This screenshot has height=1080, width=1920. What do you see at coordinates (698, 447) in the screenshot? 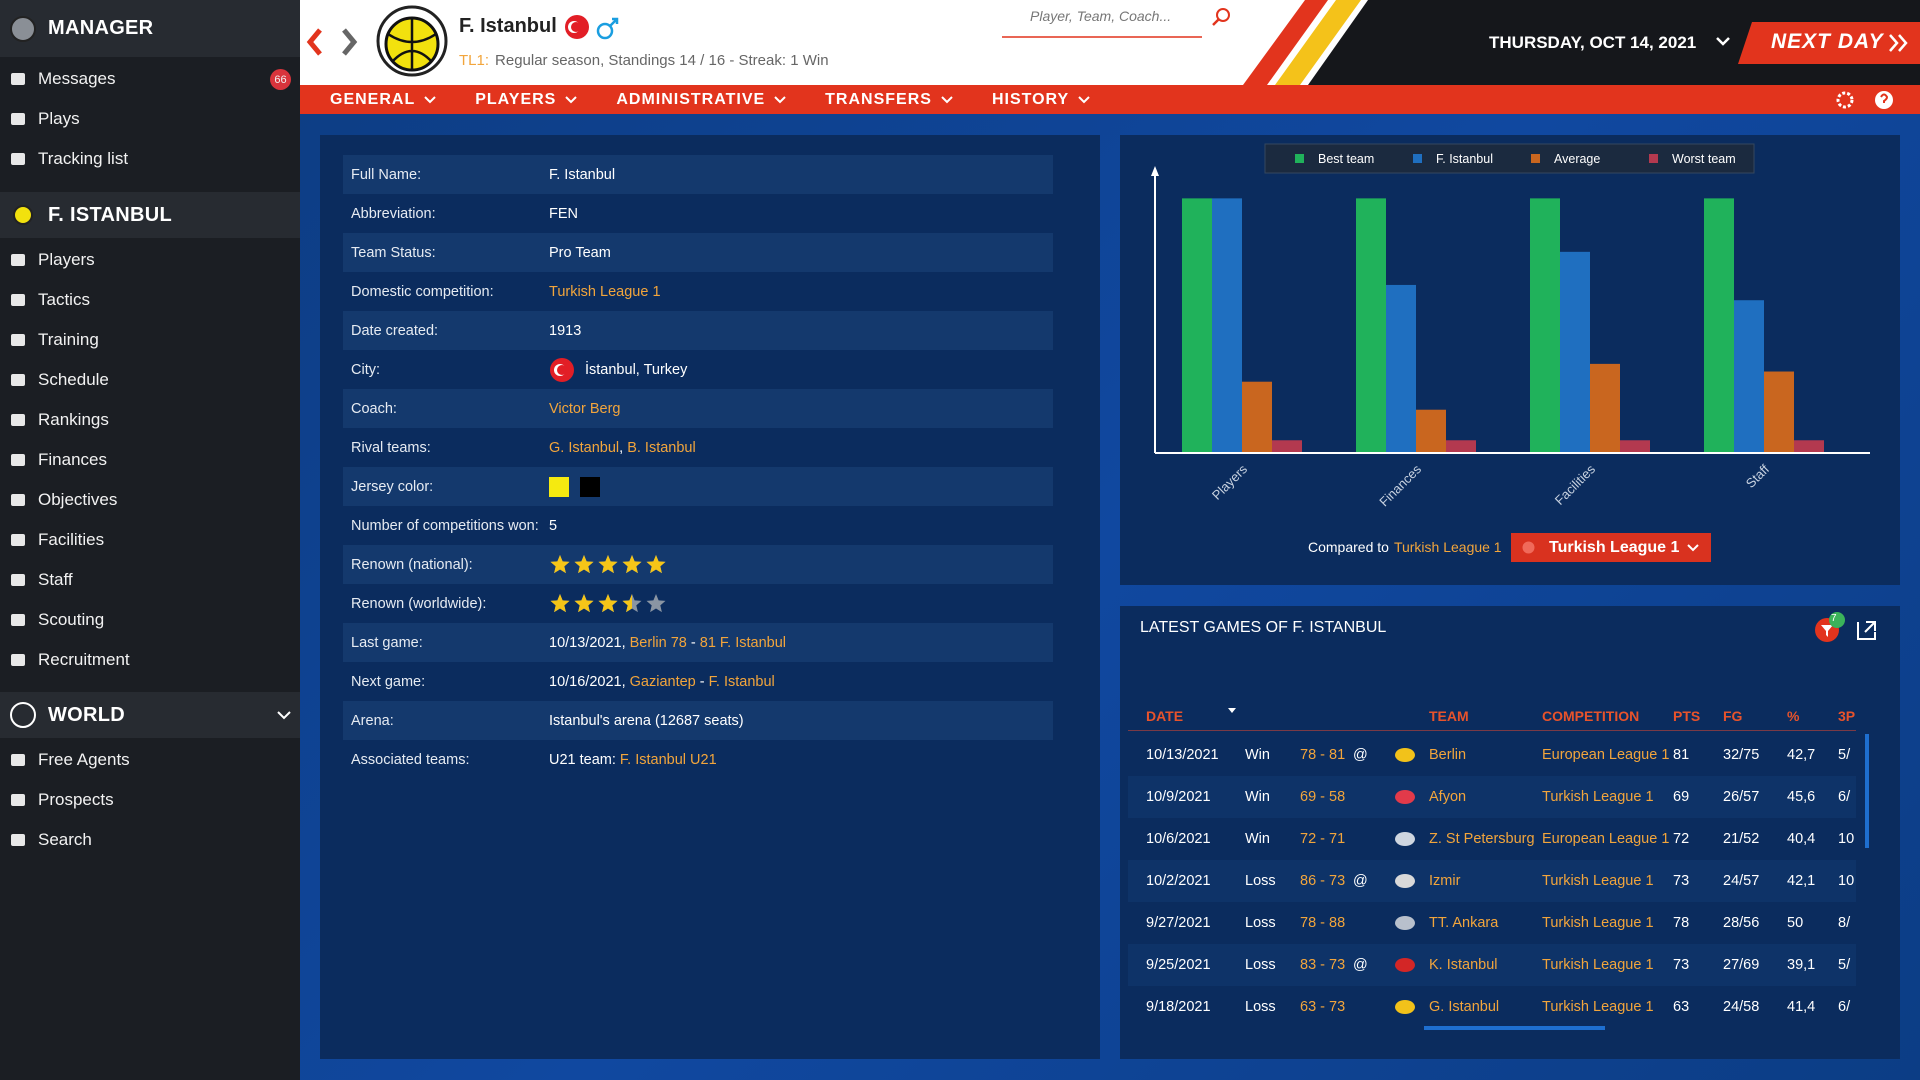
I see `info-row: Rival teams: G. Istanbul, B. Istanbul` at bounding box center [698, 447].